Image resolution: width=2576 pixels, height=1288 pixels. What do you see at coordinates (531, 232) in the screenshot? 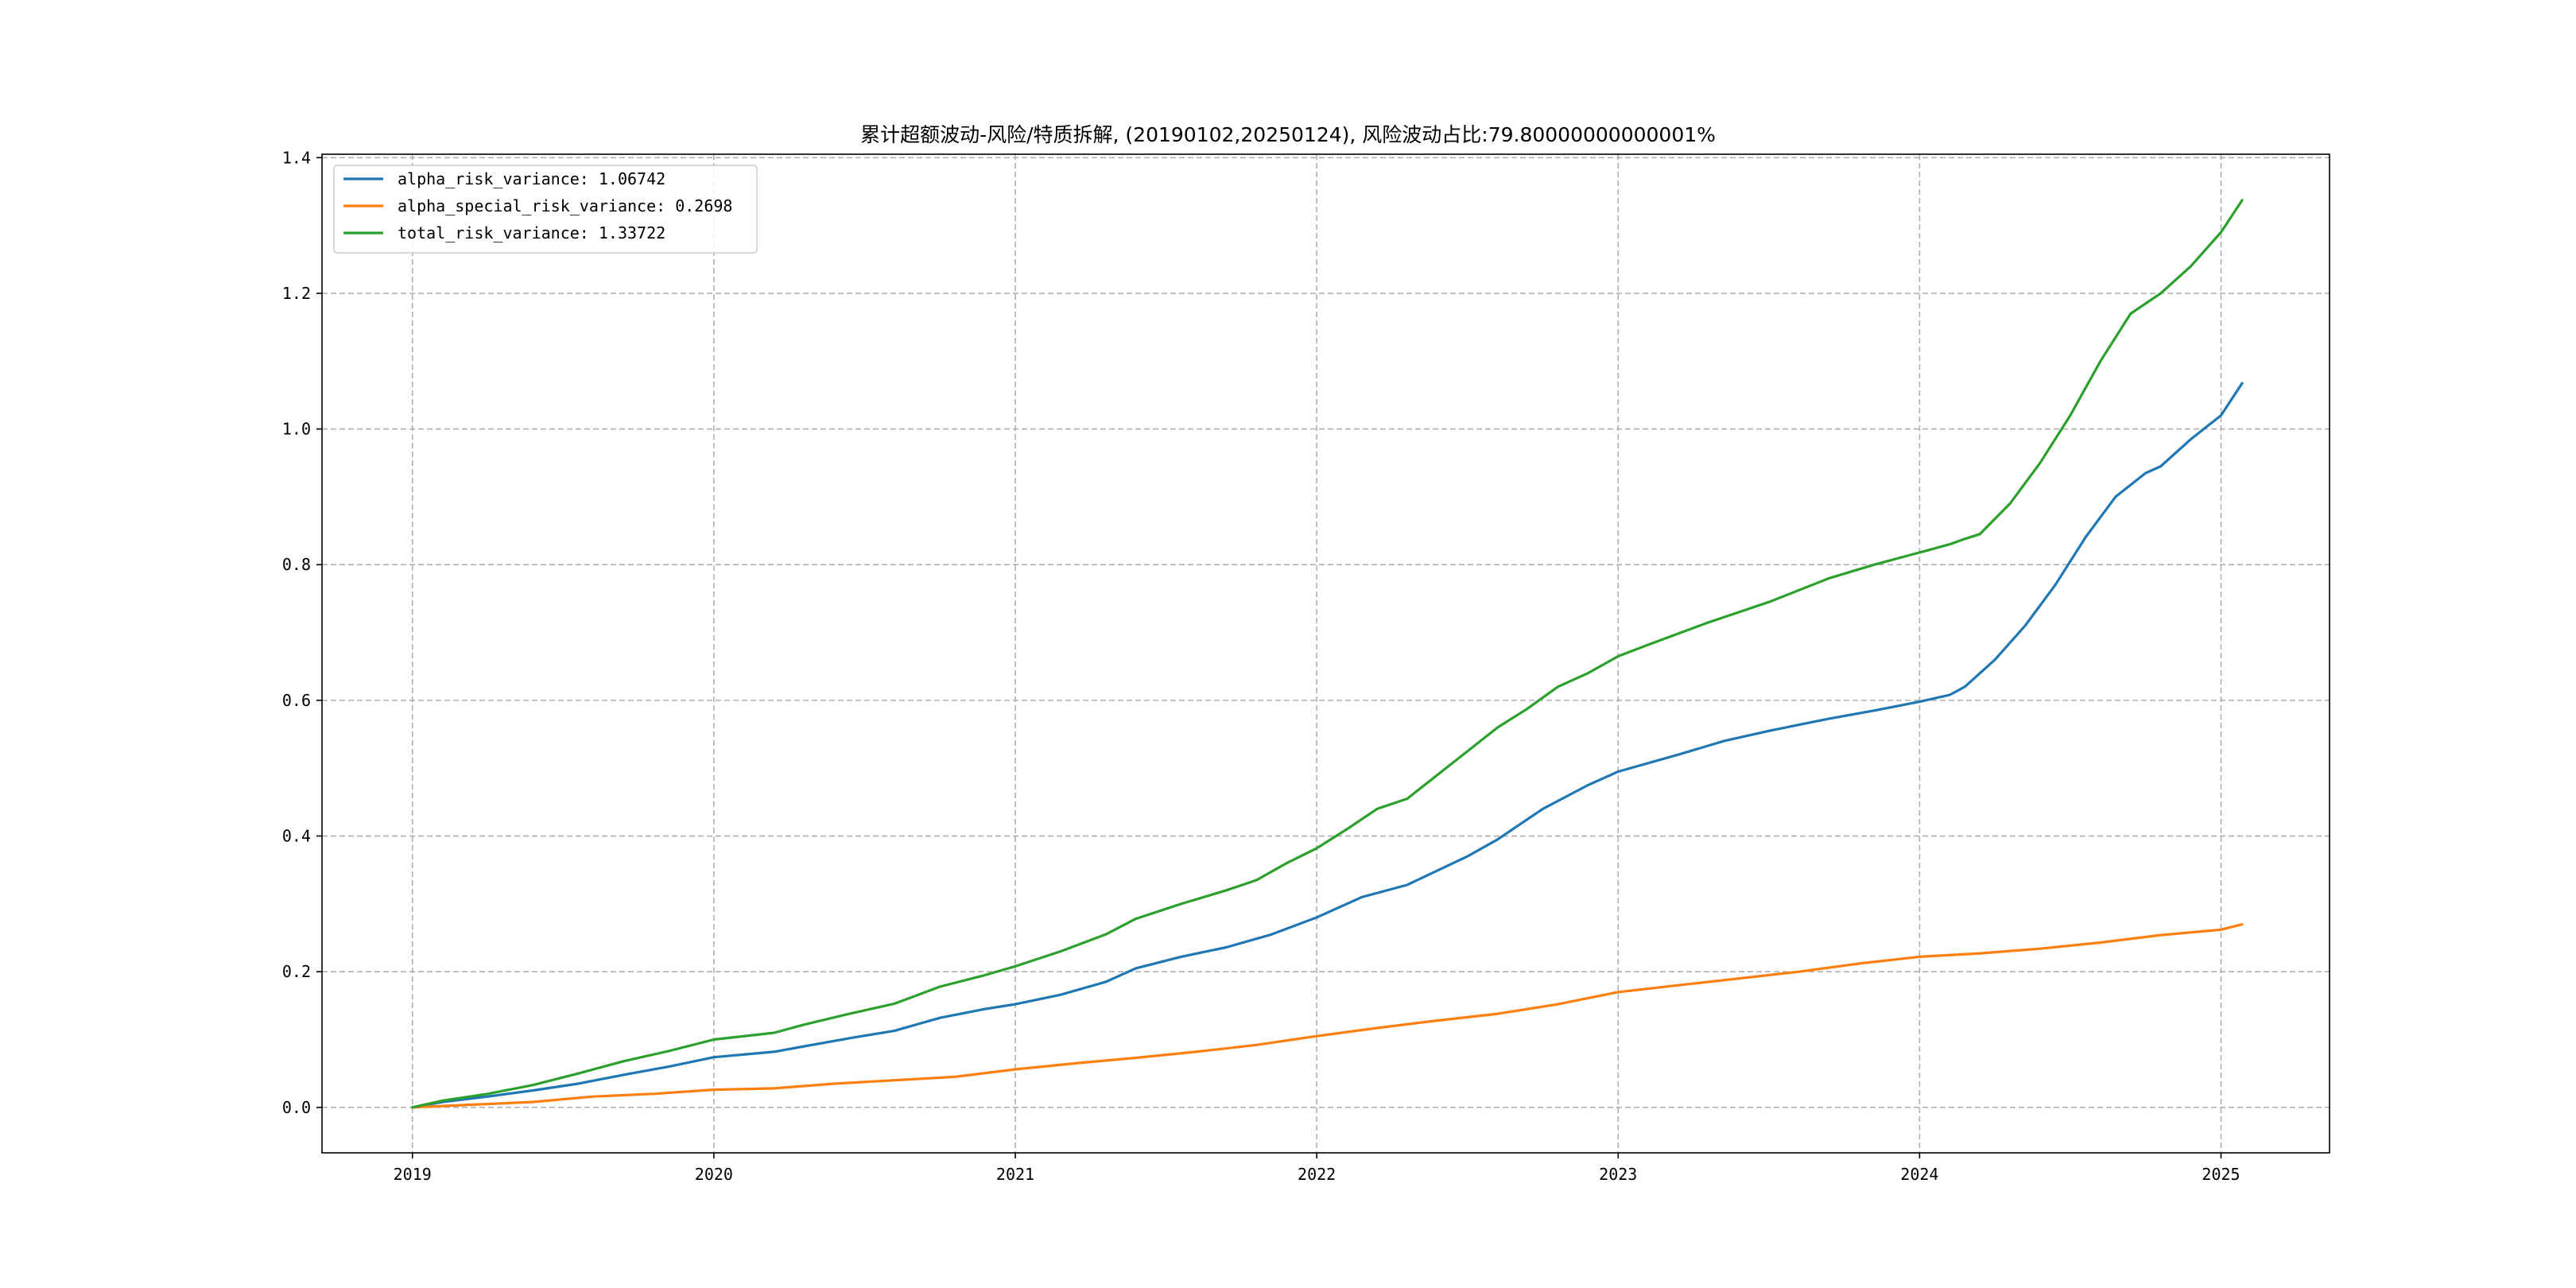
I see `legend-label-total-risk-variance: total_risk_variance: 1.33722` at bounding box center [531, 232].